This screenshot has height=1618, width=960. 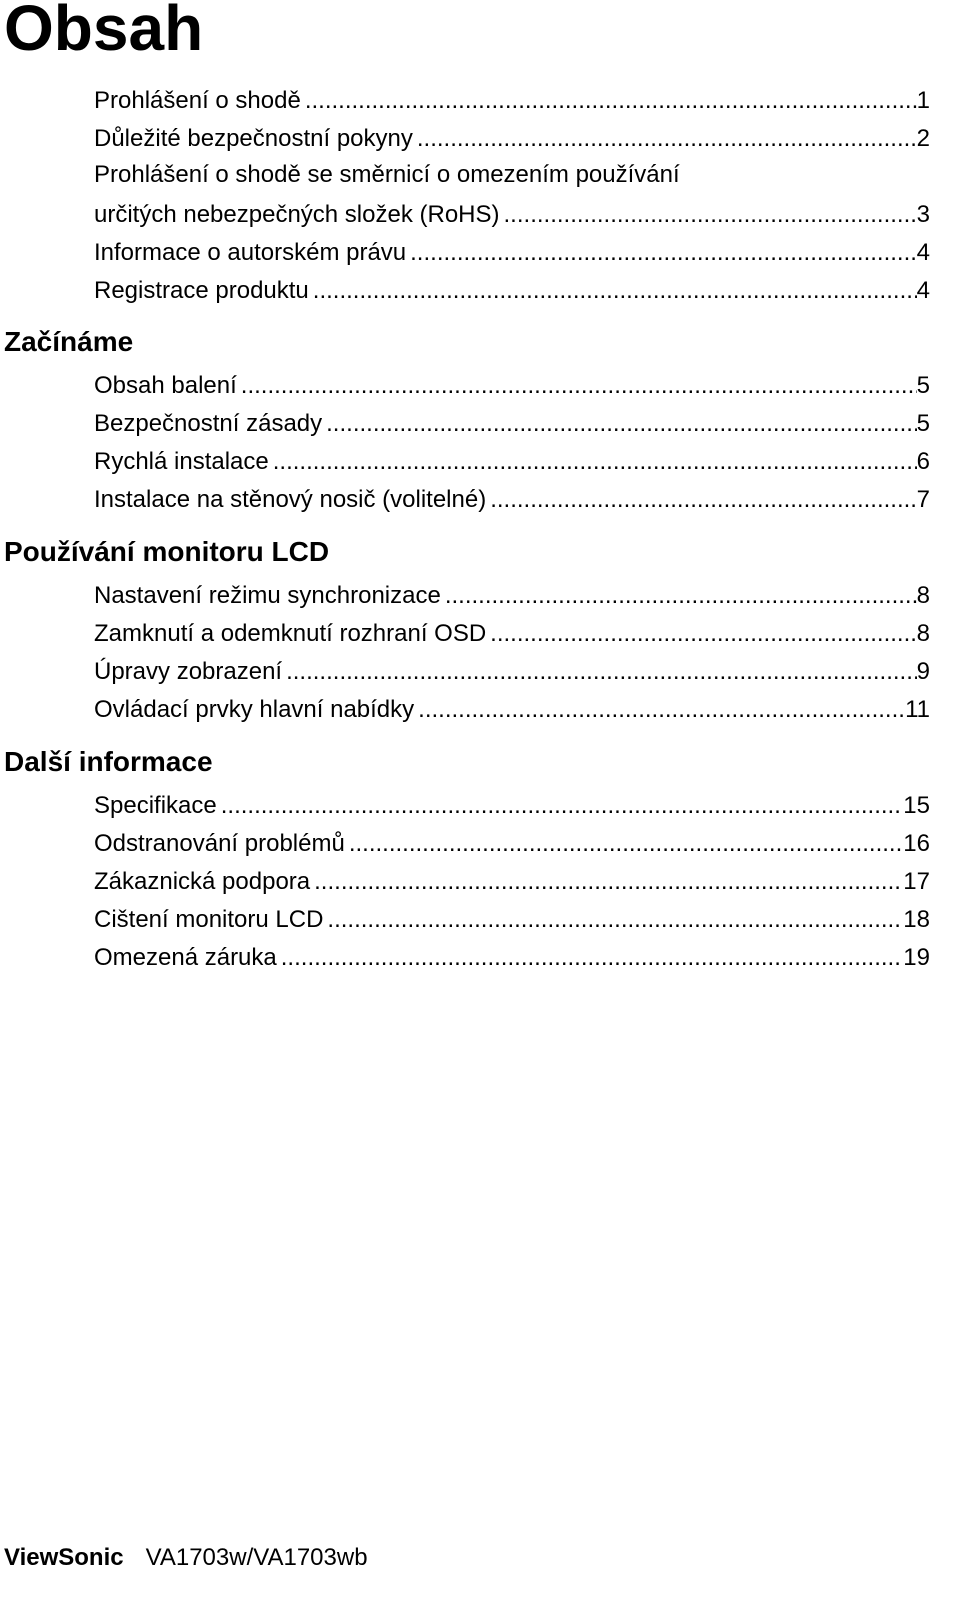 I want to click on section-heading-using-lcd: Používání monitoru LCD, so click(x=167, y=551).